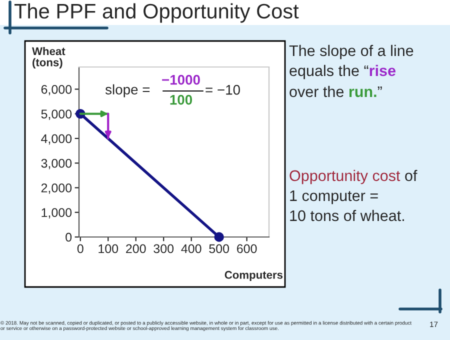  What do you see at coordinates (411, 176) in the screenshot?
I see `text: of` at bounding box center [411, 176].